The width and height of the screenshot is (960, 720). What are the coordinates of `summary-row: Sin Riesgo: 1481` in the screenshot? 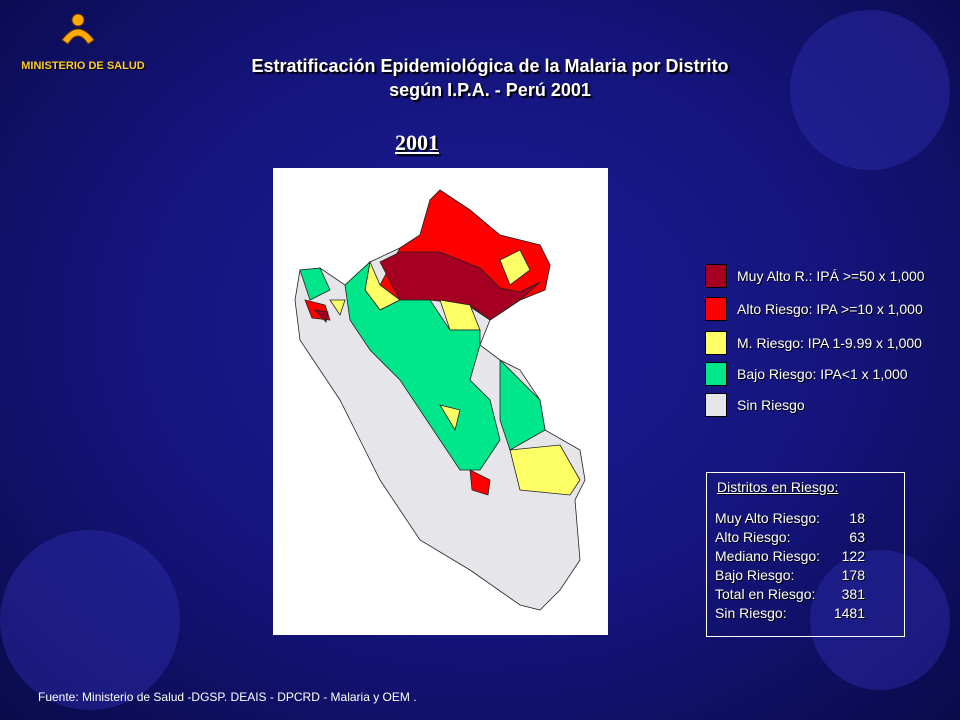 It's located at (790, 613).